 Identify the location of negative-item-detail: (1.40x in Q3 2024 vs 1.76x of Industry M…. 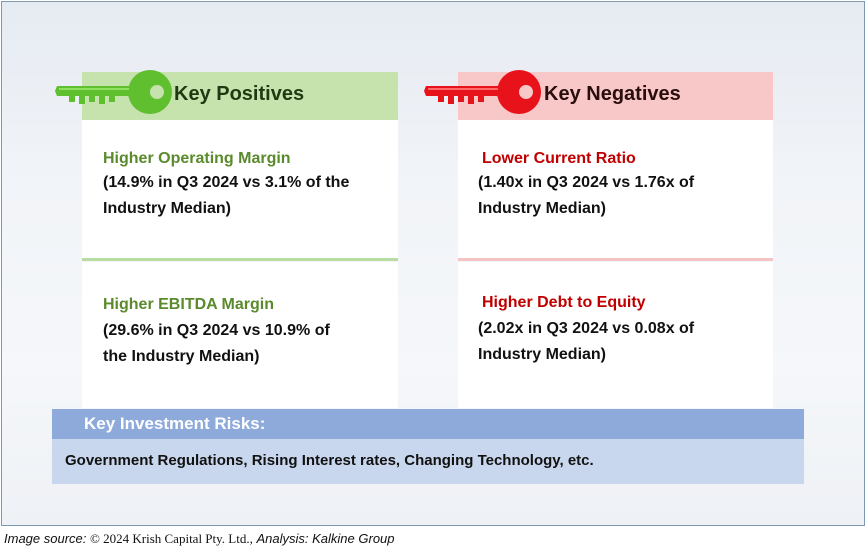
(623, 196).